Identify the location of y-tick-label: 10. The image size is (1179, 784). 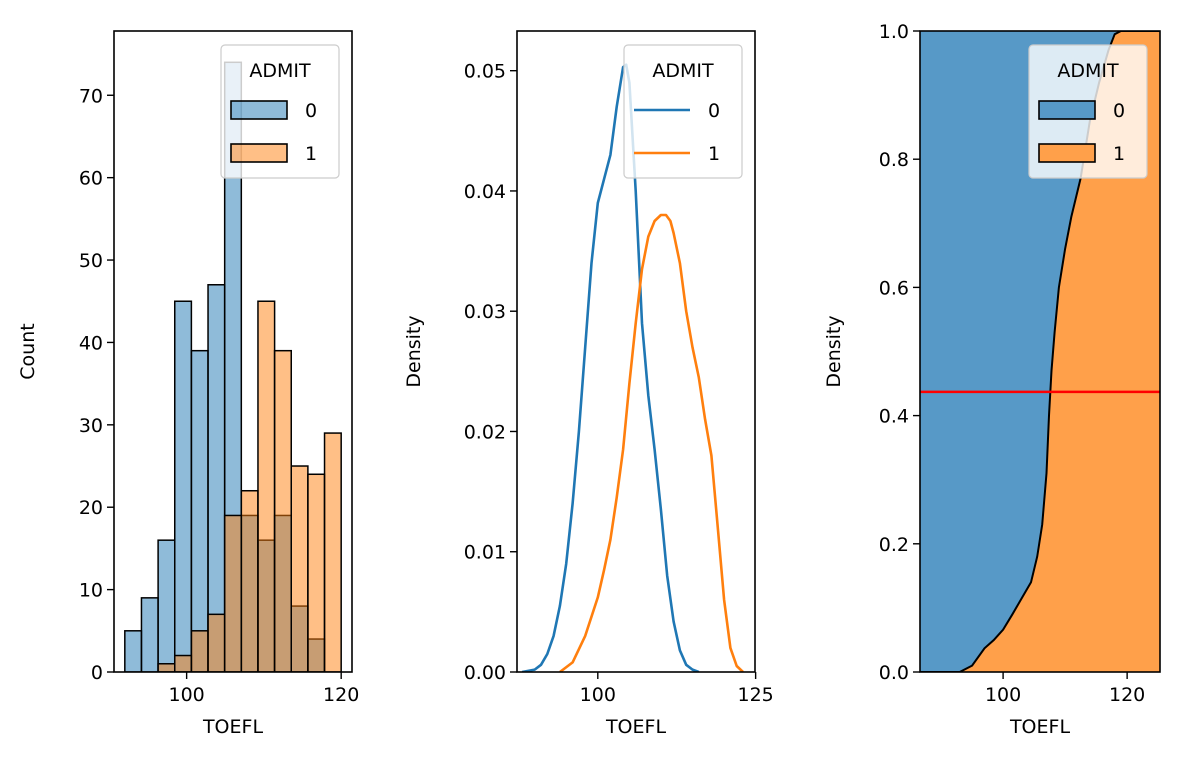
(91, 591).